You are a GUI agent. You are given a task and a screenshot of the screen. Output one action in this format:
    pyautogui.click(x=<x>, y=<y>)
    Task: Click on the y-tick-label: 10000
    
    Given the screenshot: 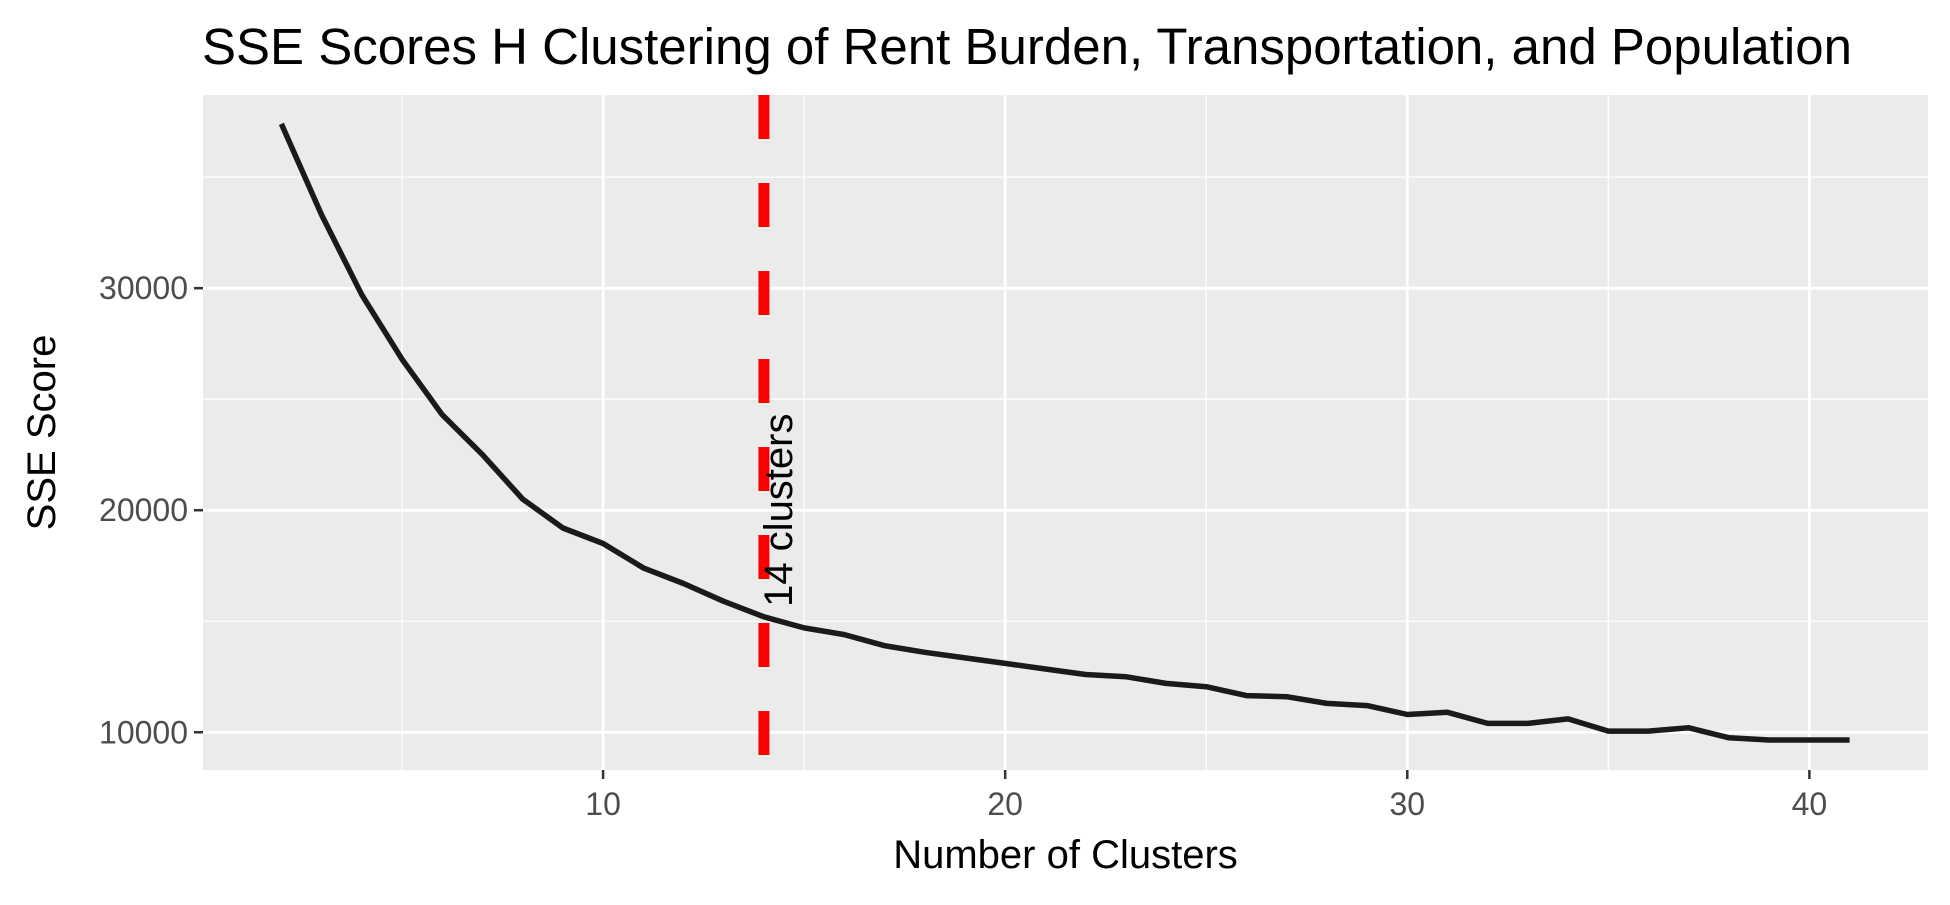 What is the action you would take?
    pyautogui.click(x=143, y=732)
    